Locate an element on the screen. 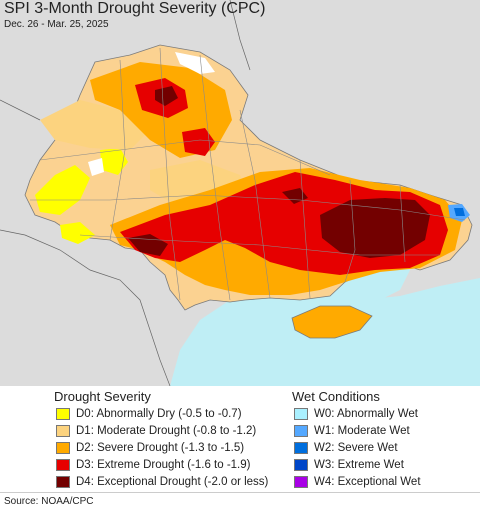 This screenshot has width=480, height=510. legend-label-d1: D1: Moderate Drought (-0.8 to -1.2) is located at coordinates (166, 431).